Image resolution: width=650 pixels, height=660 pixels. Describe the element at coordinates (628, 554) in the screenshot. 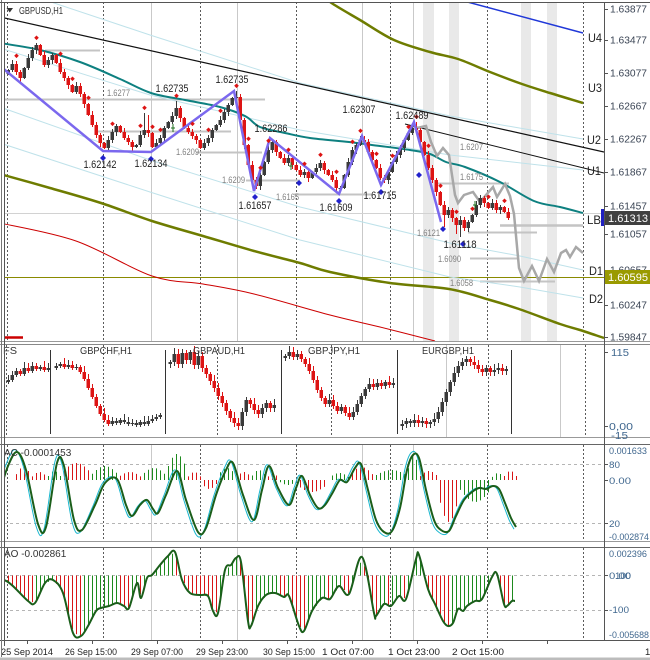

I see `svg-text: 0.002396` at that location.